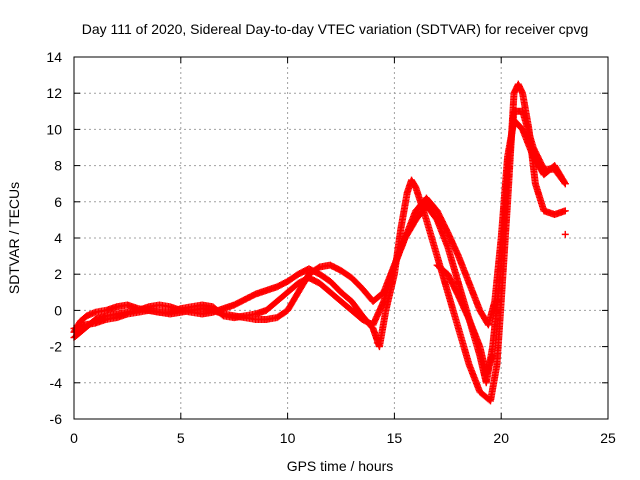  I want to click on x-tick-label: 20, so click(501, 438).